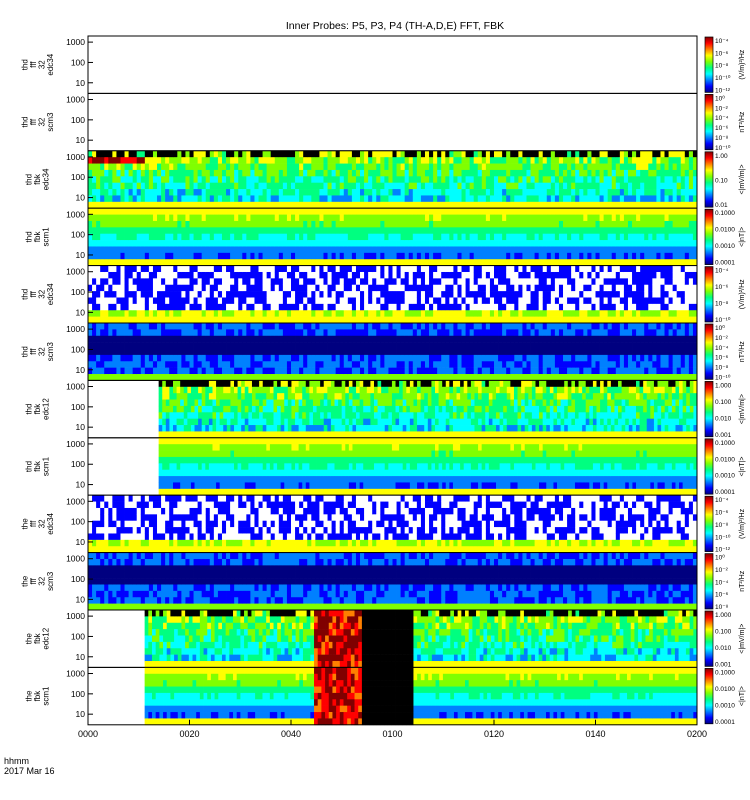 This screenshot has height=800, width=750. What do you see at coordinates (78, 292) in the screenshot?
I see `y-tick-label: 100` at bounding box center [78, 292].